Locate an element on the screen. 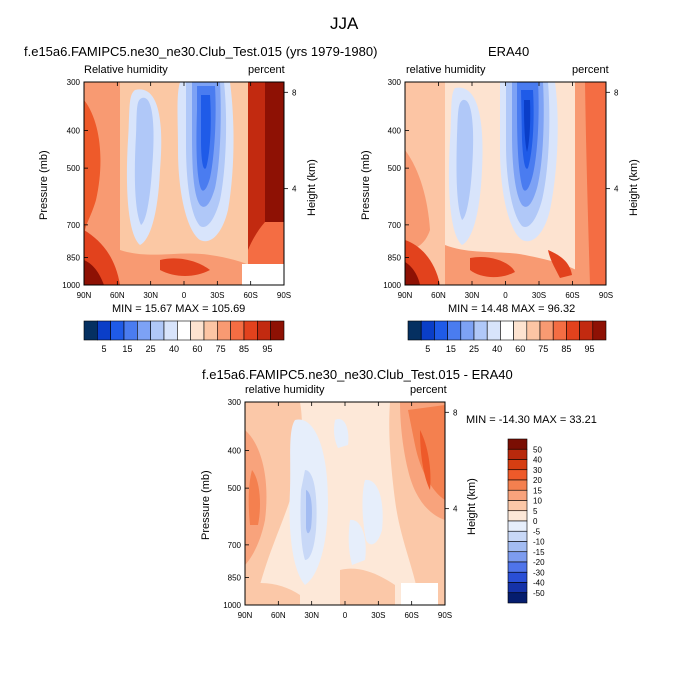 The width and height of the screenshot is (691, 690). colorbar3-label: 20 is located at coordinates (537, 480).